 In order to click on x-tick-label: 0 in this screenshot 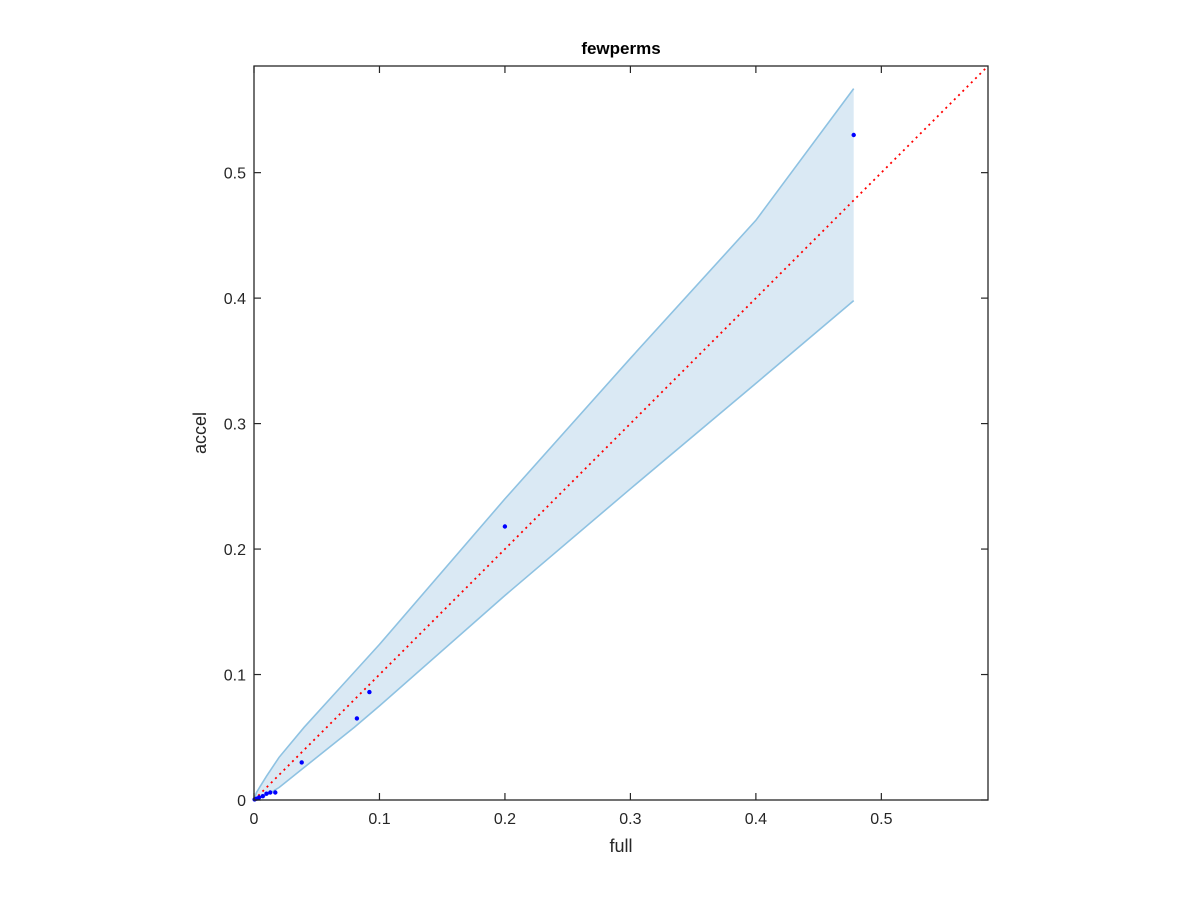, I will do `click(254, 819)`.